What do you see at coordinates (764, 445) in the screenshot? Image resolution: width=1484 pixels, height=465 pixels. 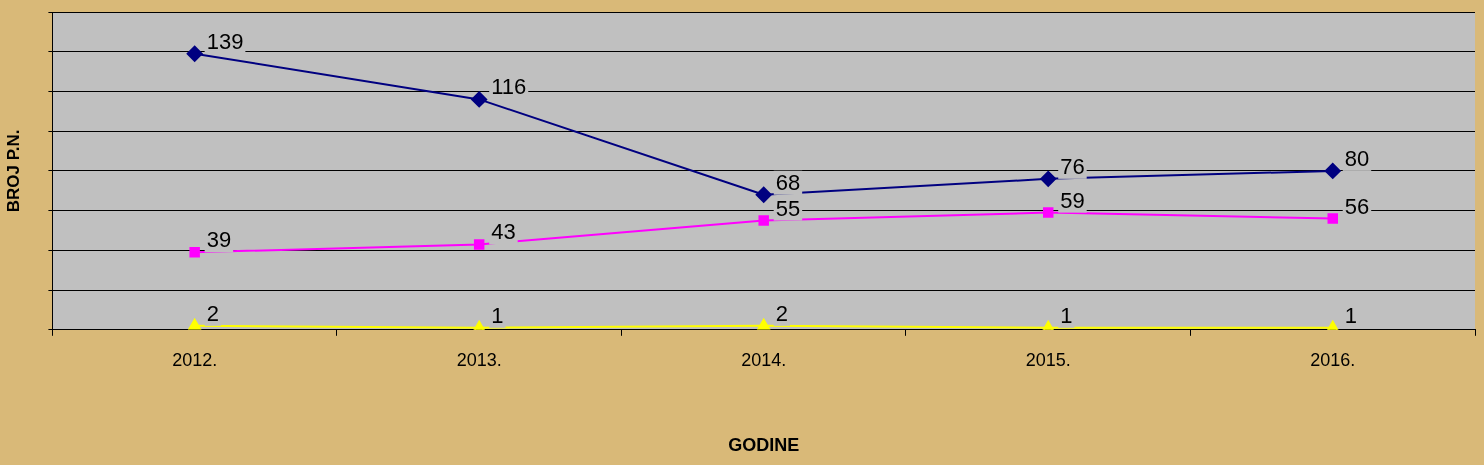 I see `x-axis-title: GODINE` at bounding box center [764, 445].